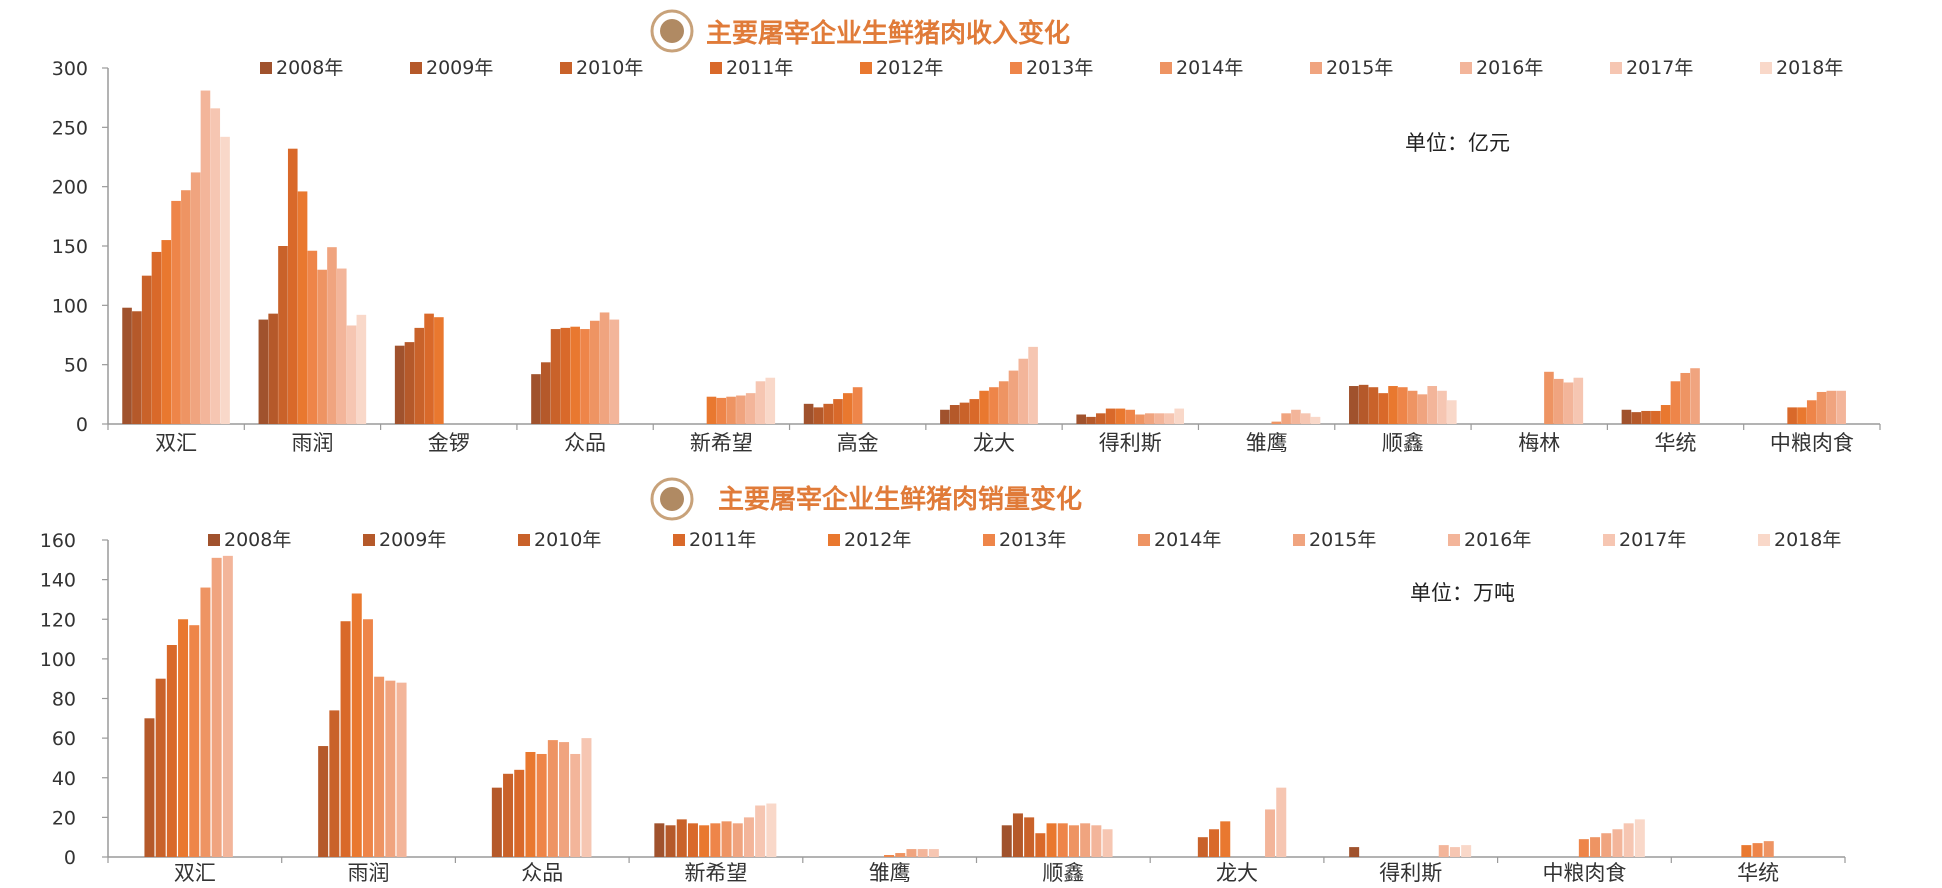 The image size is (1942, 888). I want to click on category-label: 雨润, so click(369, 873).